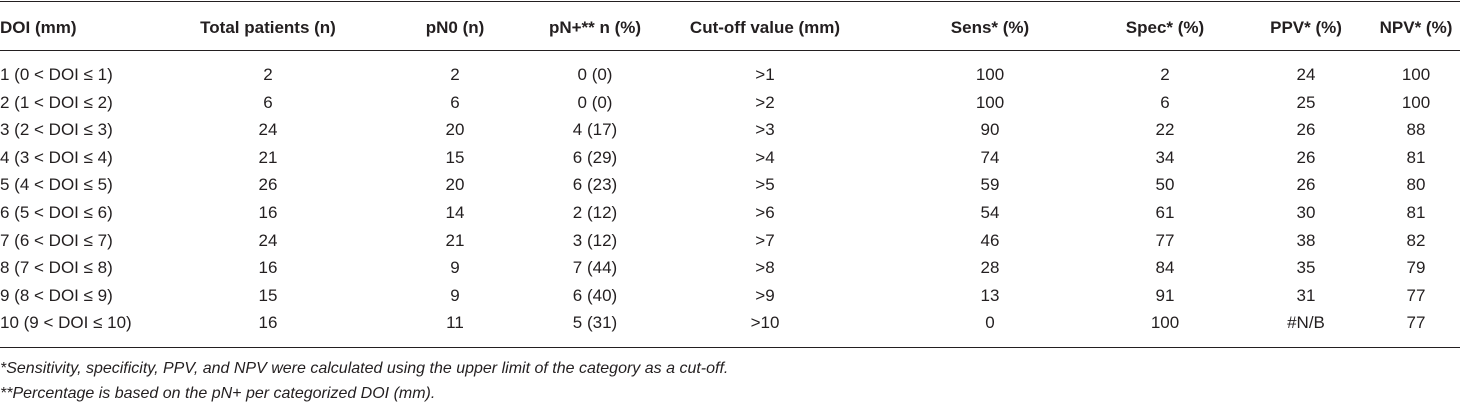 Image resolution: width=1460 pixels, height=404 pixels. I want to click on table-cell: 22, so click(1165, 130).